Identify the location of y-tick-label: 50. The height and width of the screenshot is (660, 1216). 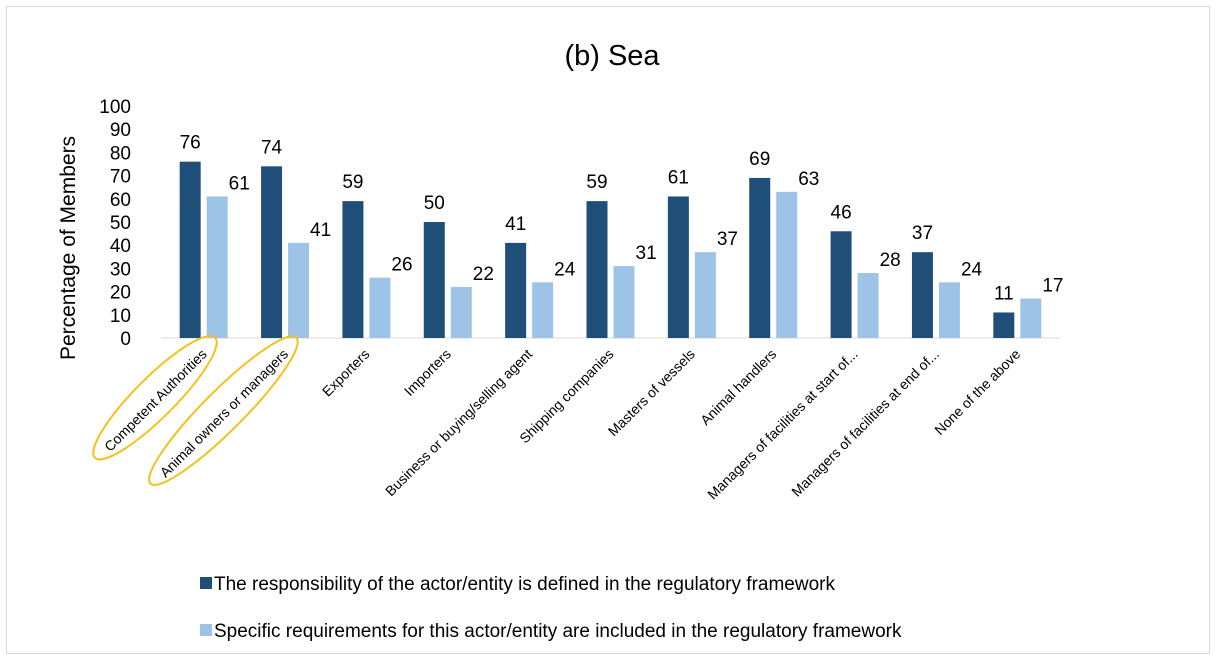
(120, 223).